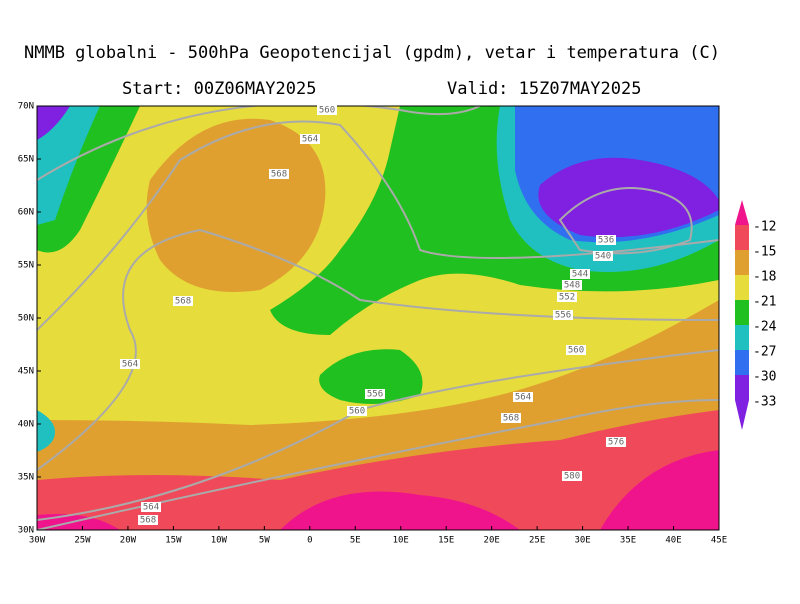  What do you see at coordinates (26, 425) in the screenshot?
I see `lat-label: 40N` at bounding box center [26, 425].